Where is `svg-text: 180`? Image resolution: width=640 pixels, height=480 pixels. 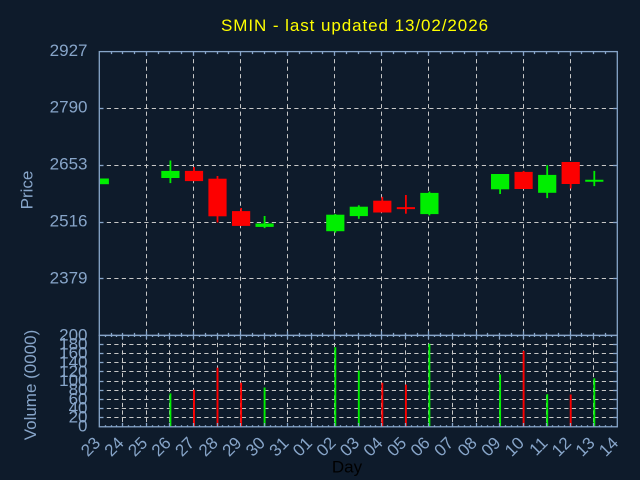 svg-text: 180 is located at coordinates (73, 343).